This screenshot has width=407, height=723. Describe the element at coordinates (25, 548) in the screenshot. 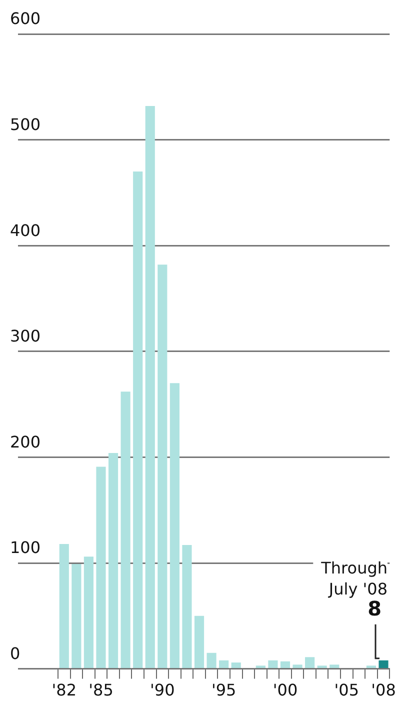

I see `y-tick-label: 100` at that location.